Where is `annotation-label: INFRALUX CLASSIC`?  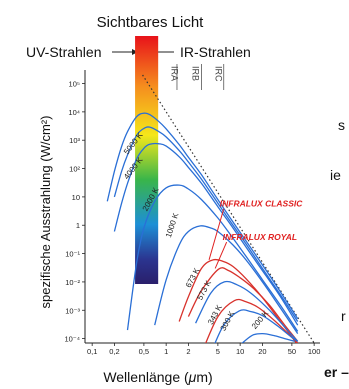 annotation-label: INFRALUX CLASSIC is located at coordinates (262, 204).